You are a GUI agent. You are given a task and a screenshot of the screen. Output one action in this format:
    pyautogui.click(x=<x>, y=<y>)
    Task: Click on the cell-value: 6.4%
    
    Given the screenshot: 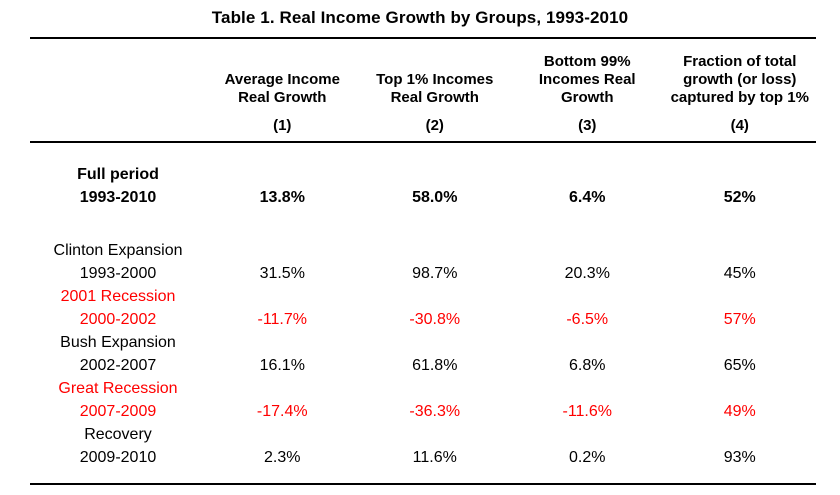 What is the action you would take?
    pyautogui.click(x=587, y=197)
    